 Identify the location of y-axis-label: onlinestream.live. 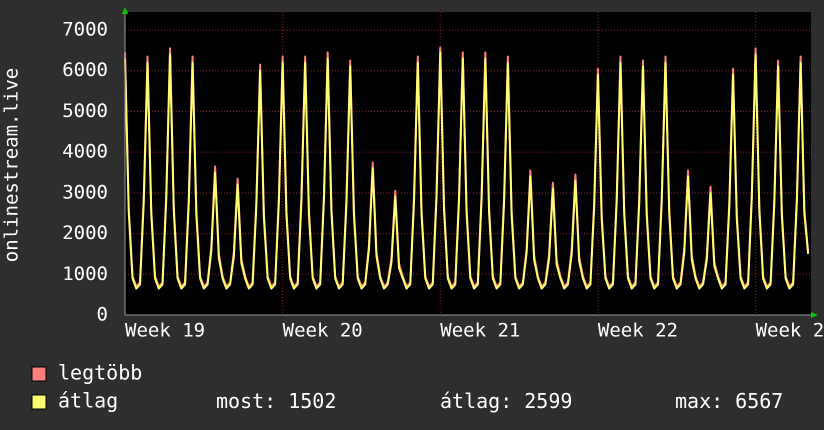
(12, 165).